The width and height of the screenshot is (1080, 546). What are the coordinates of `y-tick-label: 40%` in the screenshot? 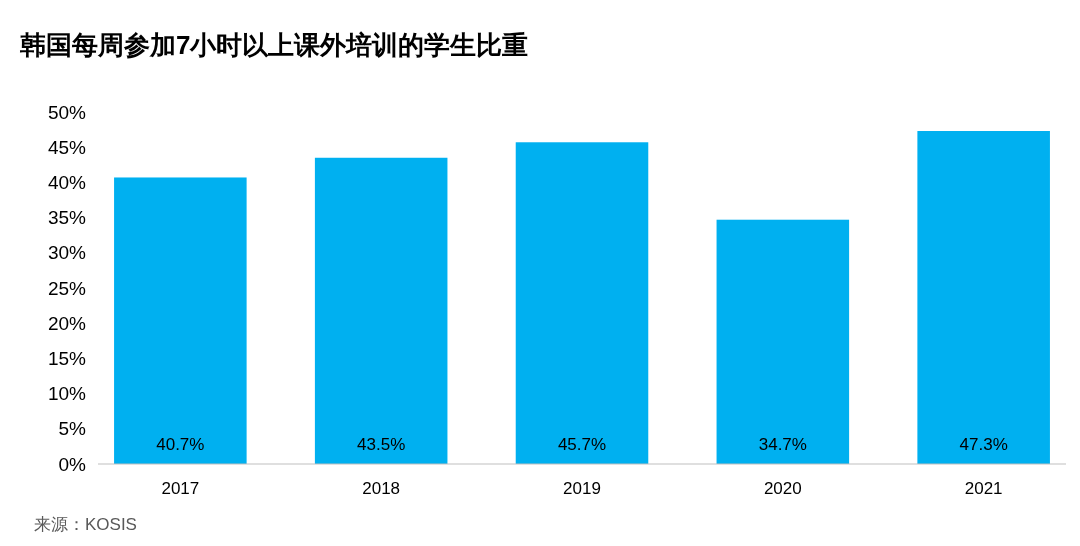 It's located at (67, 183).